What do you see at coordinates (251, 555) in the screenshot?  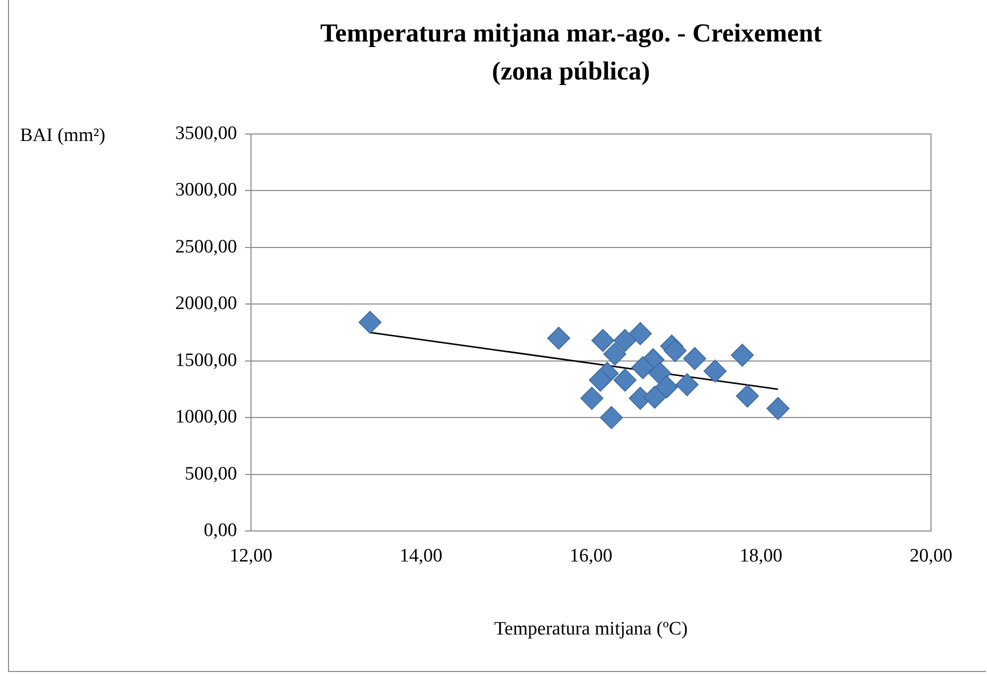 I see `x-tick-label: 12,00` at bounding box center [251, 555].